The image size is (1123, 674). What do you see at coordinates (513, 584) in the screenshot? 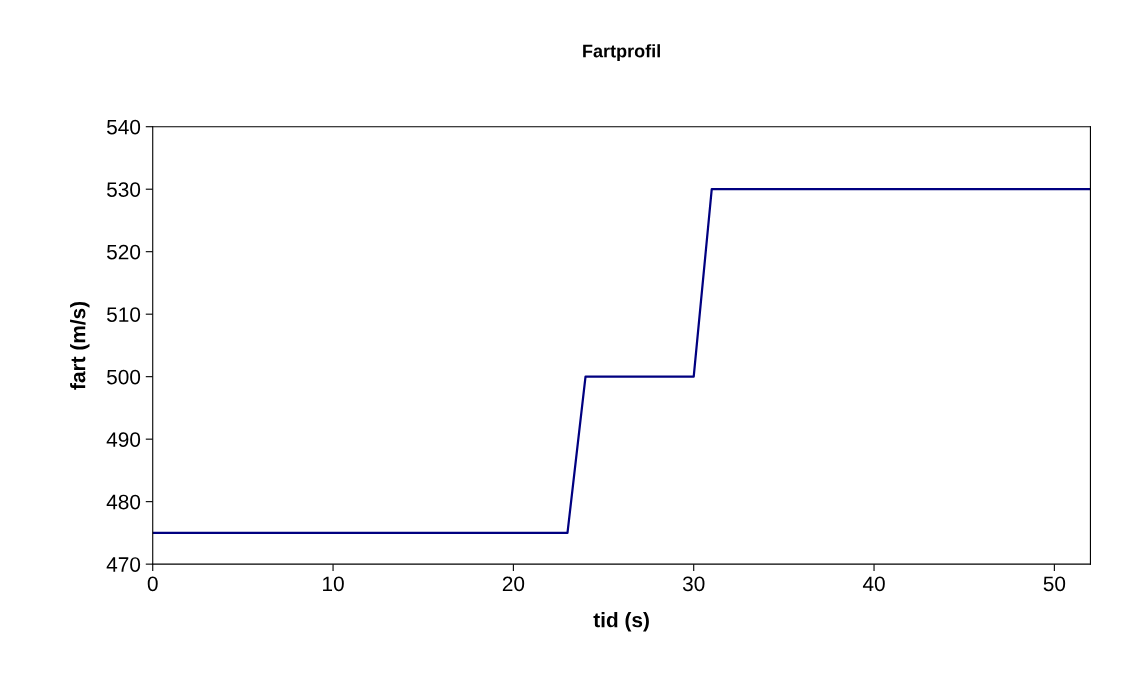
I see `x-tick-label: 20` at bounding box center [513, 584].